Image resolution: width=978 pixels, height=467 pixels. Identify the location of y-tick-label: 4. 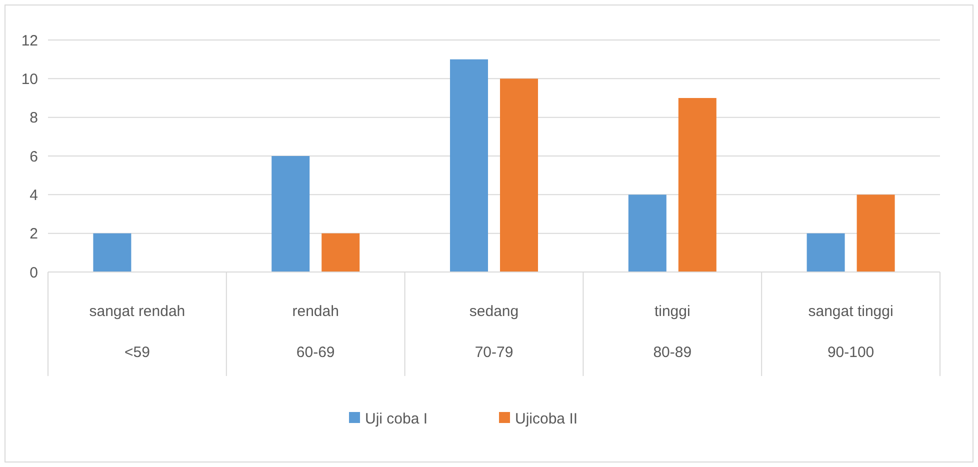
(34, 195).